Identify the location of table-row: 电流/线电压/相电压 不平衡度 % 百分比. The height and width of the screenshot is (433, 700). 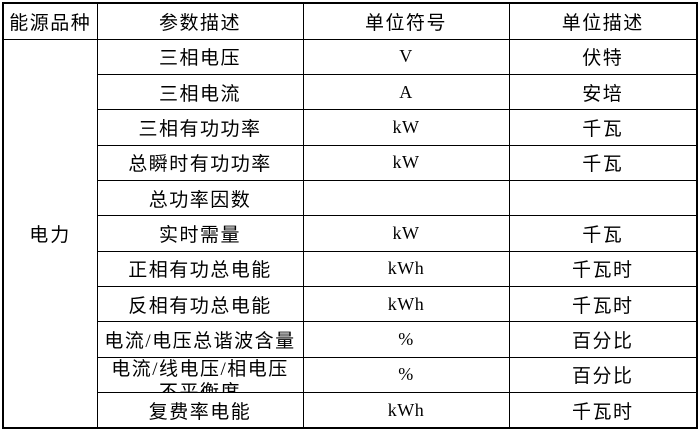
(350, 375).